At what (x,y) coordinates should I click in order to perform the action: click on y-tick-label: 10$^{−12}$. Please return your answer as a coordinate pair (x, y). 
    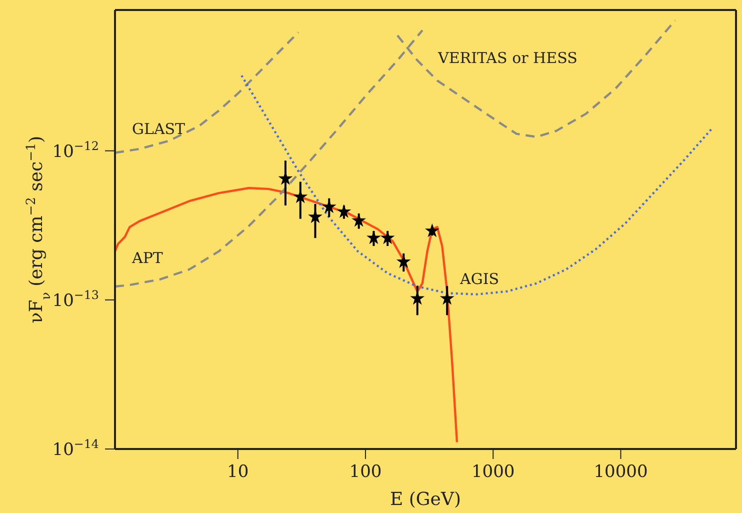
    Looking at the image, I should click on (75, 150).